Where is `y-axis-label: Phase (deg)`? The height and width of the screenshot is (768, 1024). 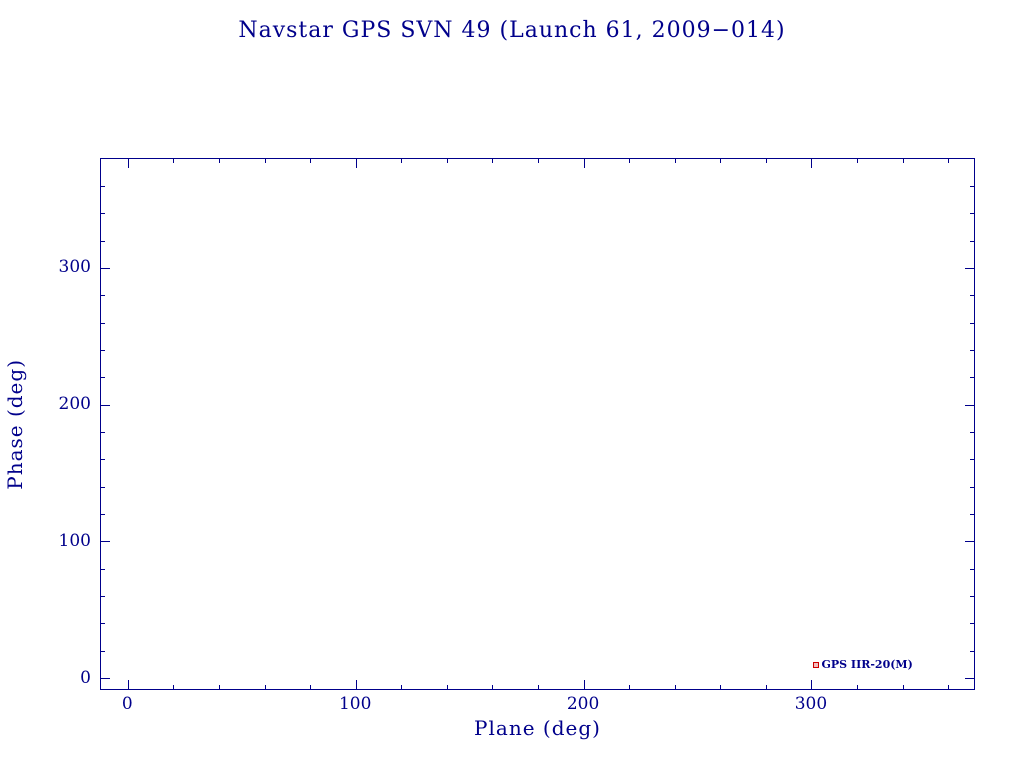 y-axis-label: Phase (deg) is located at coordinates (15, 424).